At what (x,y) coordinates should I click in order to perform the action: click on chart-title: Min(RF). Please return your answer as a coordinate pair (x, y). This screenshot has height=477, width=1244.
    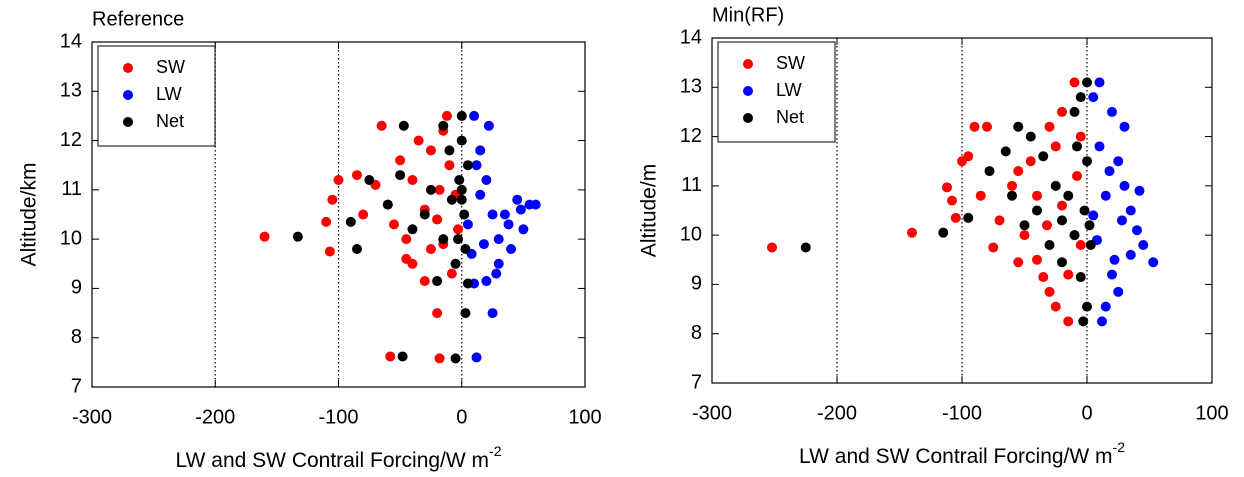
    Looking at the image, I should click on (748, 15).